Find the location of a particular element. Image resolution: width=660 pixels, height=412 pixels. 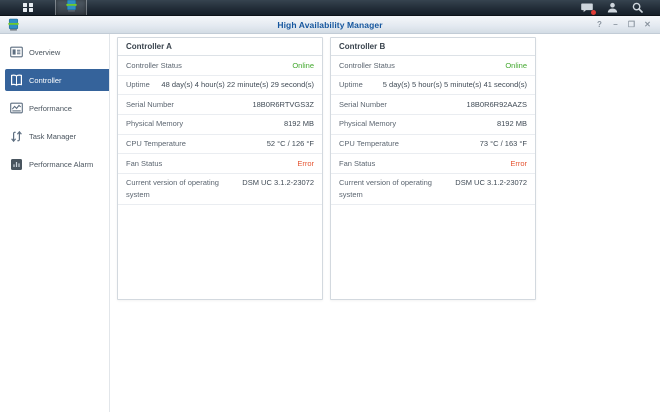

sidebar-item-label: Performance is located at coordinates (50, 108).